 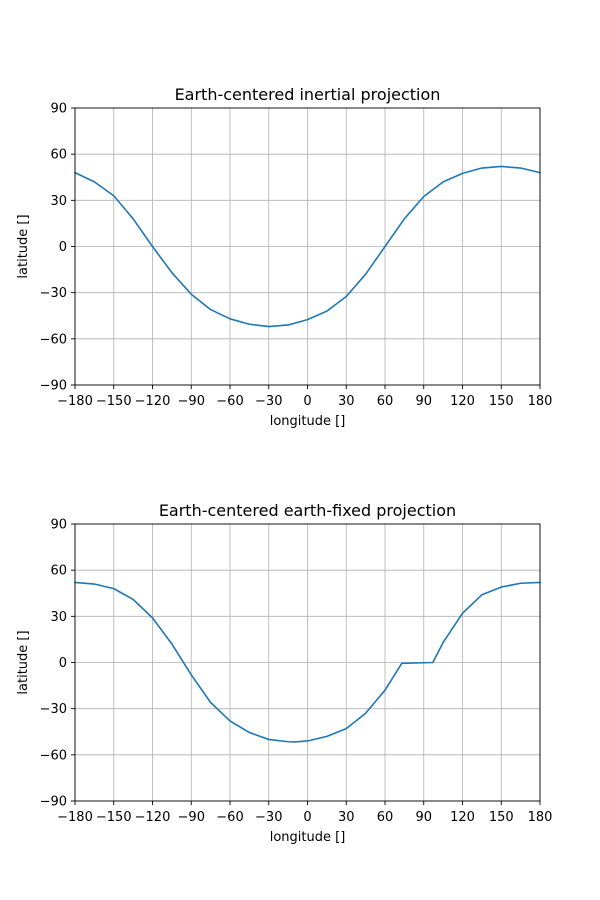 What do you see at coordinates (308, 94) in the screenshot?
I see `chart-title: Earth-centered inertial projection` at bounding box center [308, 94].